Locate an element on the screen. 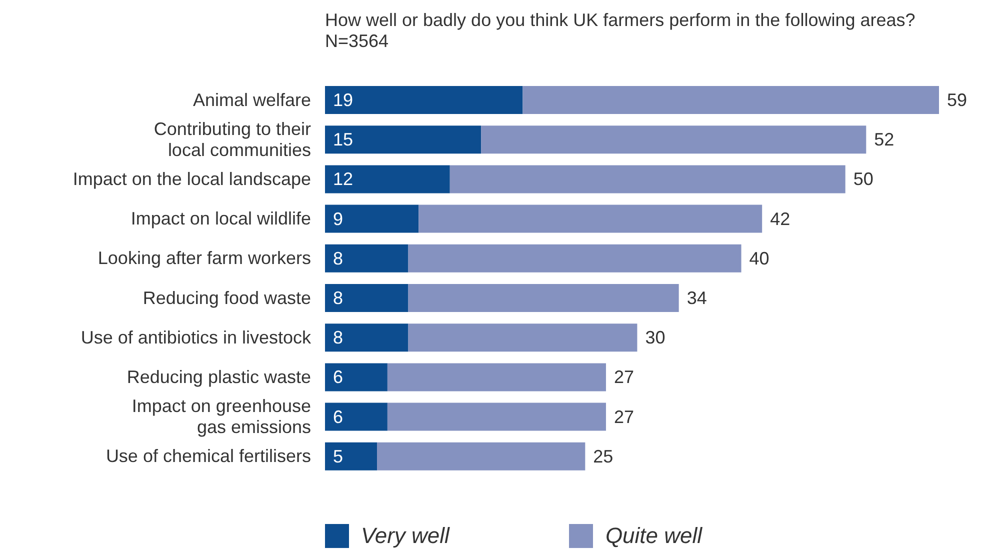 This screenshot has height=549, width=988. y-tick-label: Use of chemical fertilisers is located at coordinates (208, 456).